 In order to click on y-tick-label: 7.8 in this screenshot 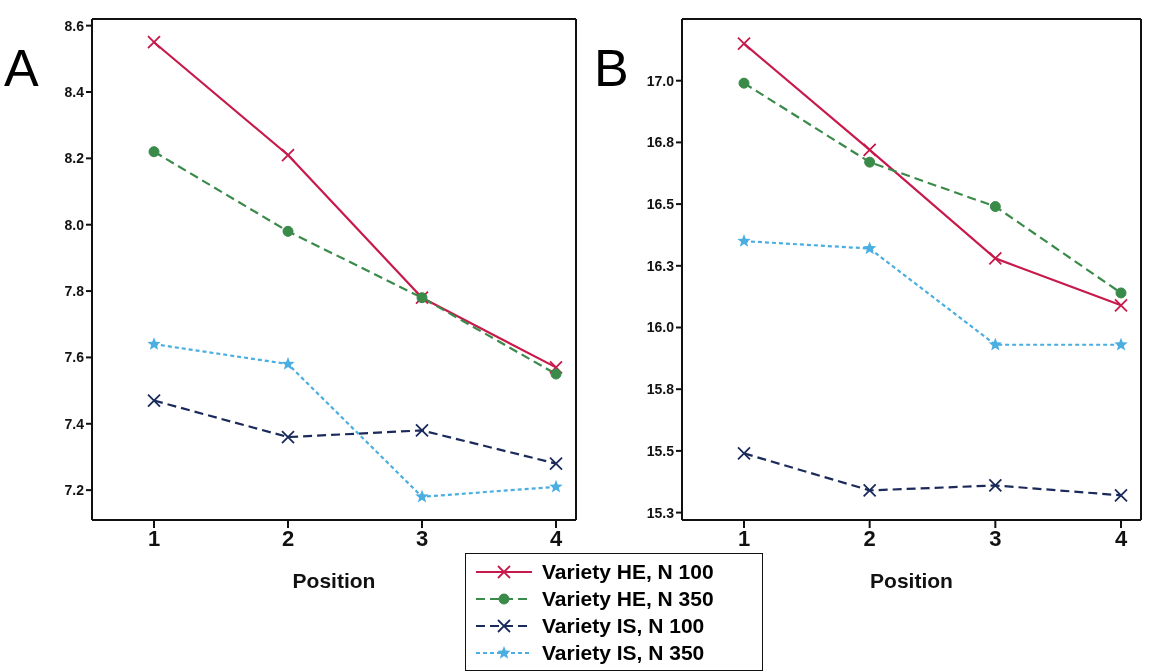, I will do `click(74, 291)`.